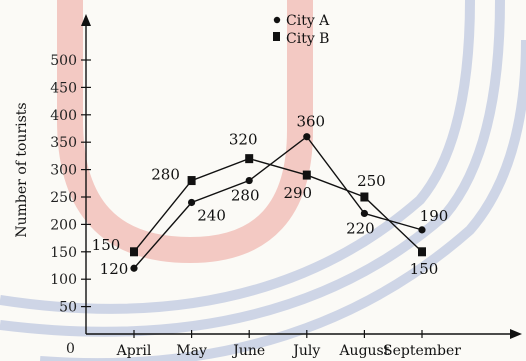 The height and width of the screenshot is (361, 526). Describe the element at coordinates (63, 198) in the screenshot. I see `y-tick-label-250: 250` at that location.